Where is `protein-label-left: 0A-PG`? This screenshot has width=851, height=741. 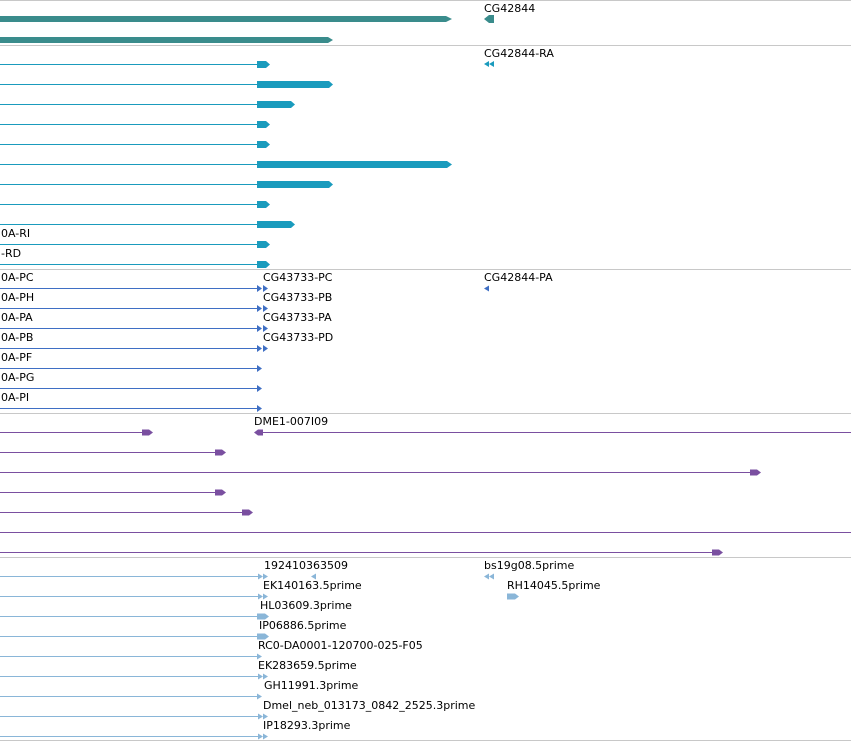 protein-label-left: 0A-PG is located at coordinates (17, 377).